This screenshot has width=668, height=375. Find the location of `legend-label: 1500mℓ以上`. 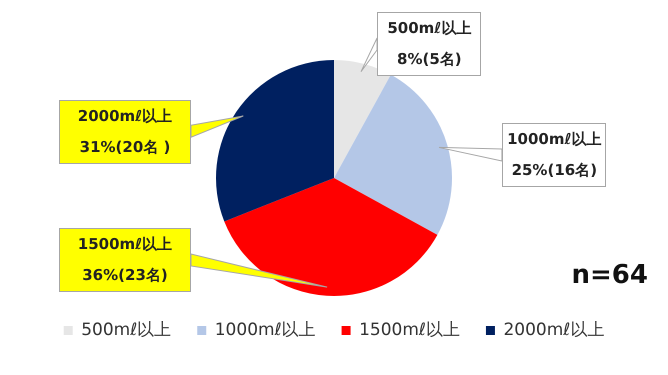

legend-label: 1500mℓ以上 is located at coordinates (409, 330).